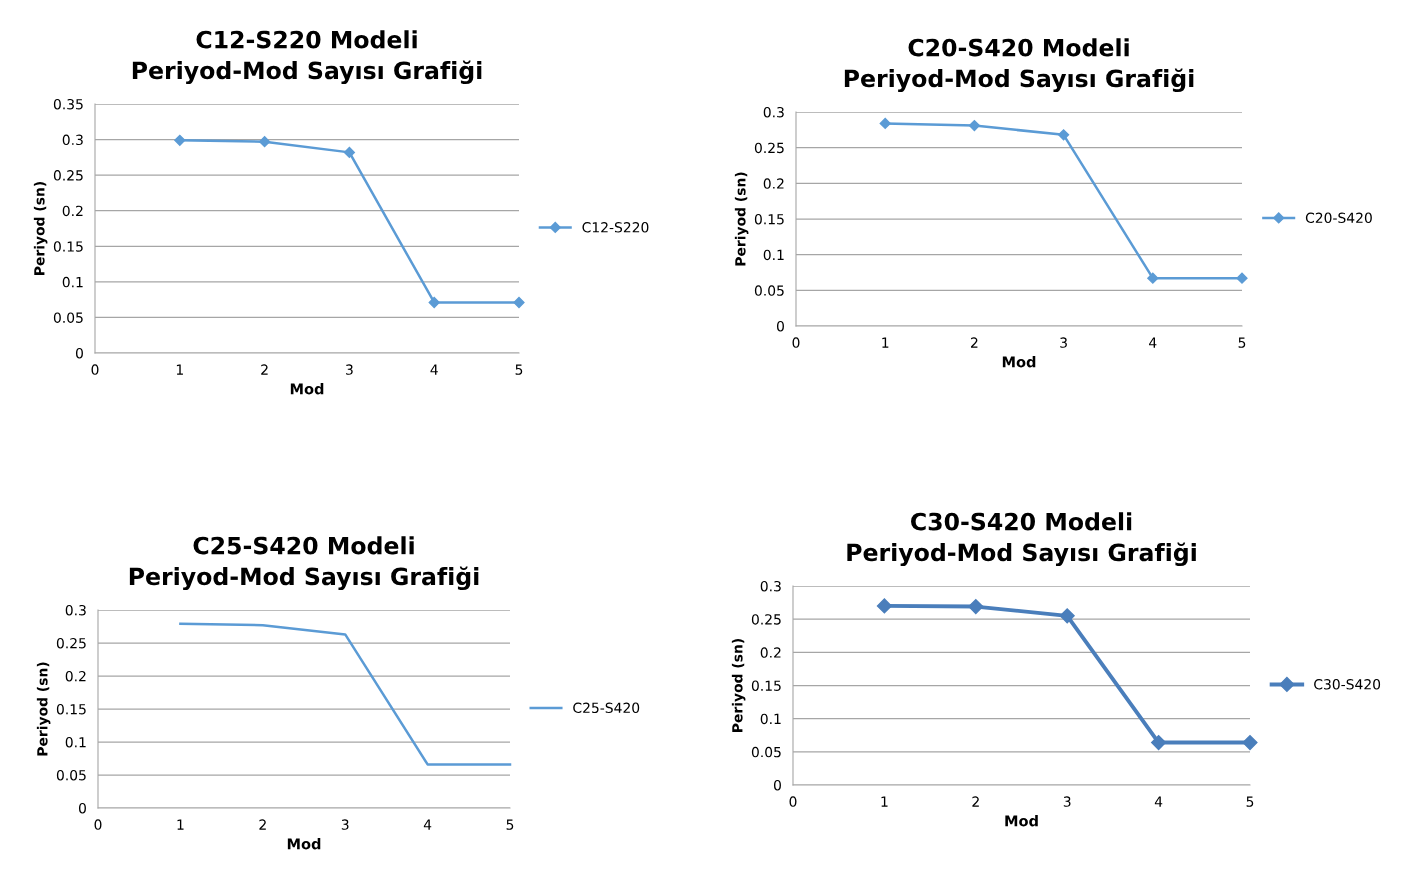 The height and width of the screenshot is (878, 1413). Describe the element at coordinates (304, 563) in the screenshot. I see `chart-title: C25-S420 Modeli Periyod-Mod Sayısı Grafiği` at that location.